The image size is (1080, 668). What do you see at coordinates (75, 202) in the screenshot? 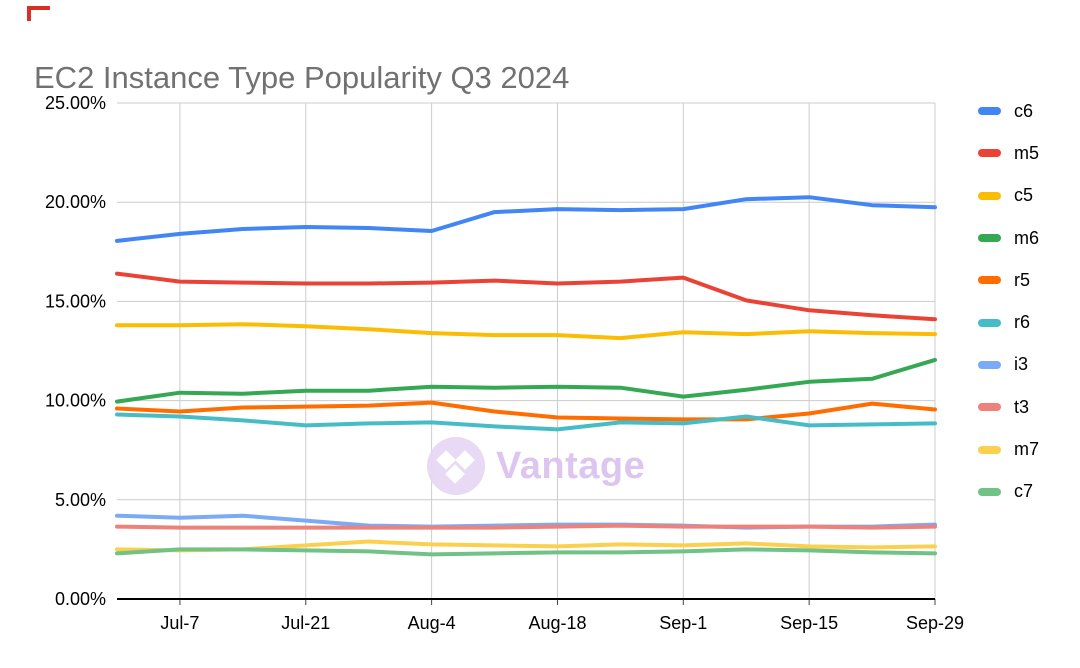
I see `y-axis-label: 20.00%` at bounding box center [75, 202].